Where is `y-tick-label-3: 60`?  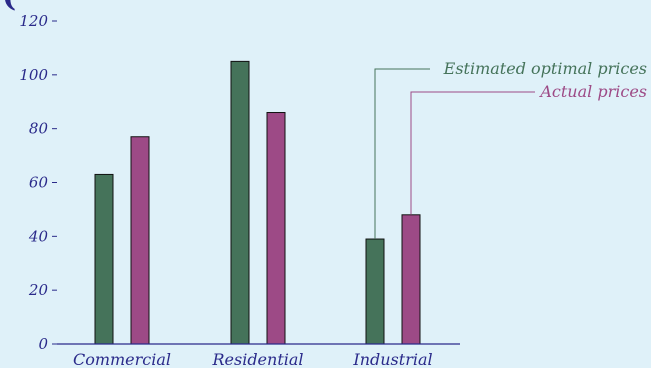 y-tick-label-3: 60 is located at coordinates (39, 183).